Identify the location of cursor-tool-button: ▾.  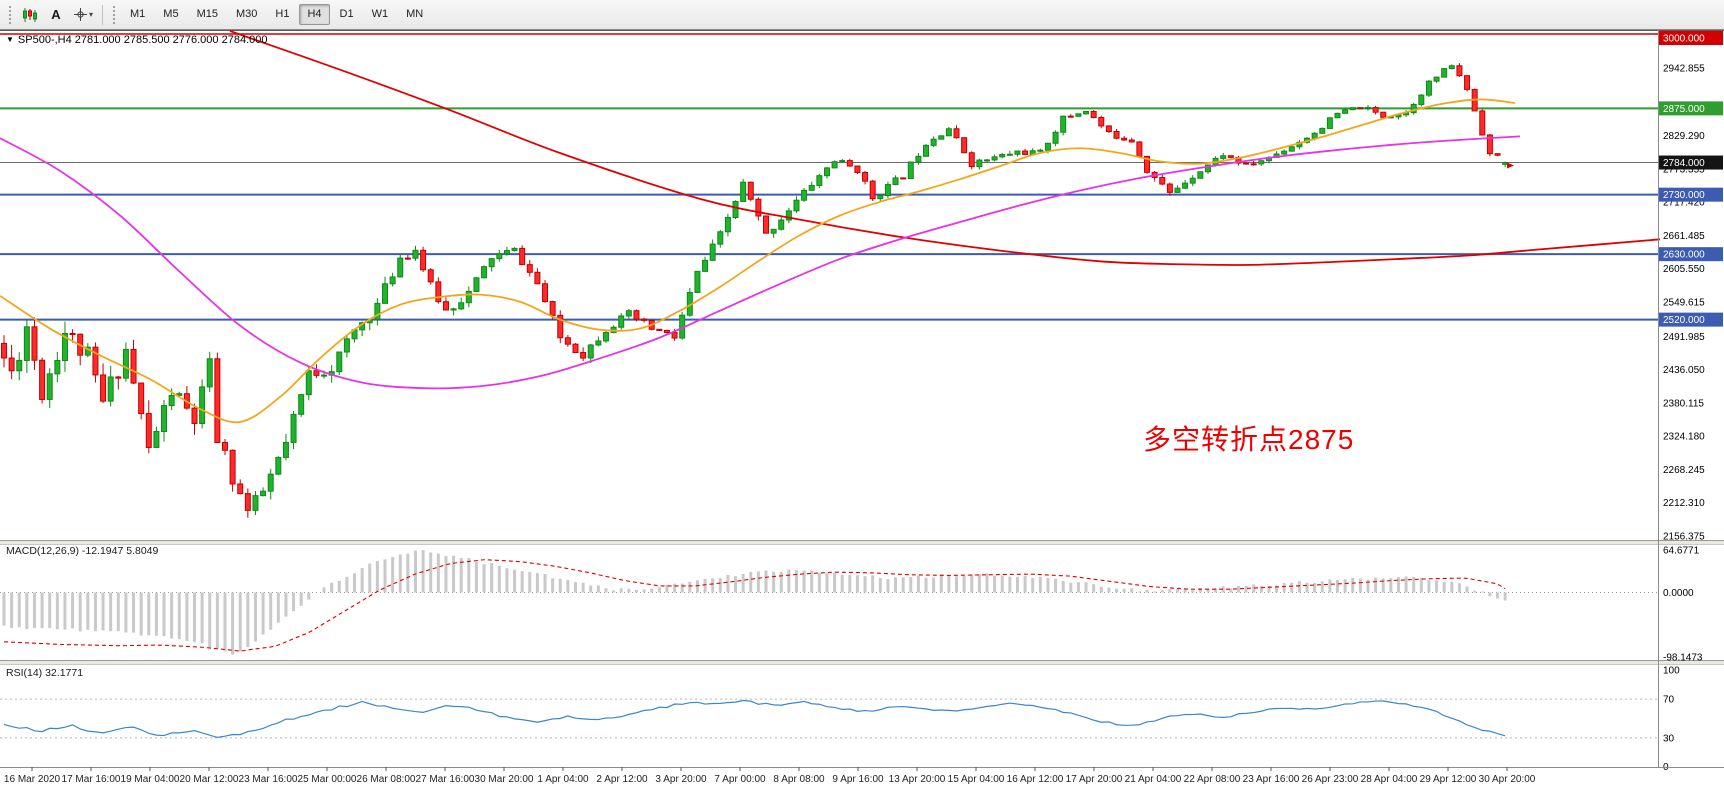
(83, 15).